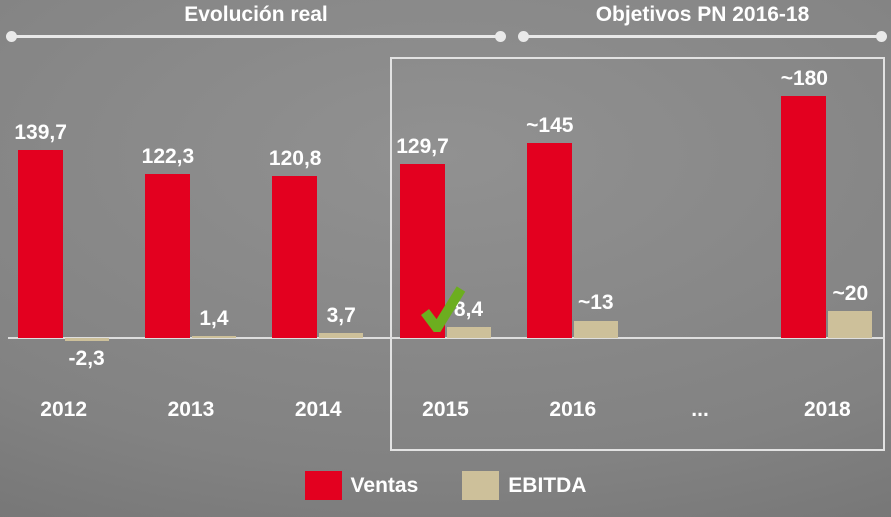  Describe the element at coordinates (850, 324) in the screenshot. I see `bar-ebitda-2018` at that location.